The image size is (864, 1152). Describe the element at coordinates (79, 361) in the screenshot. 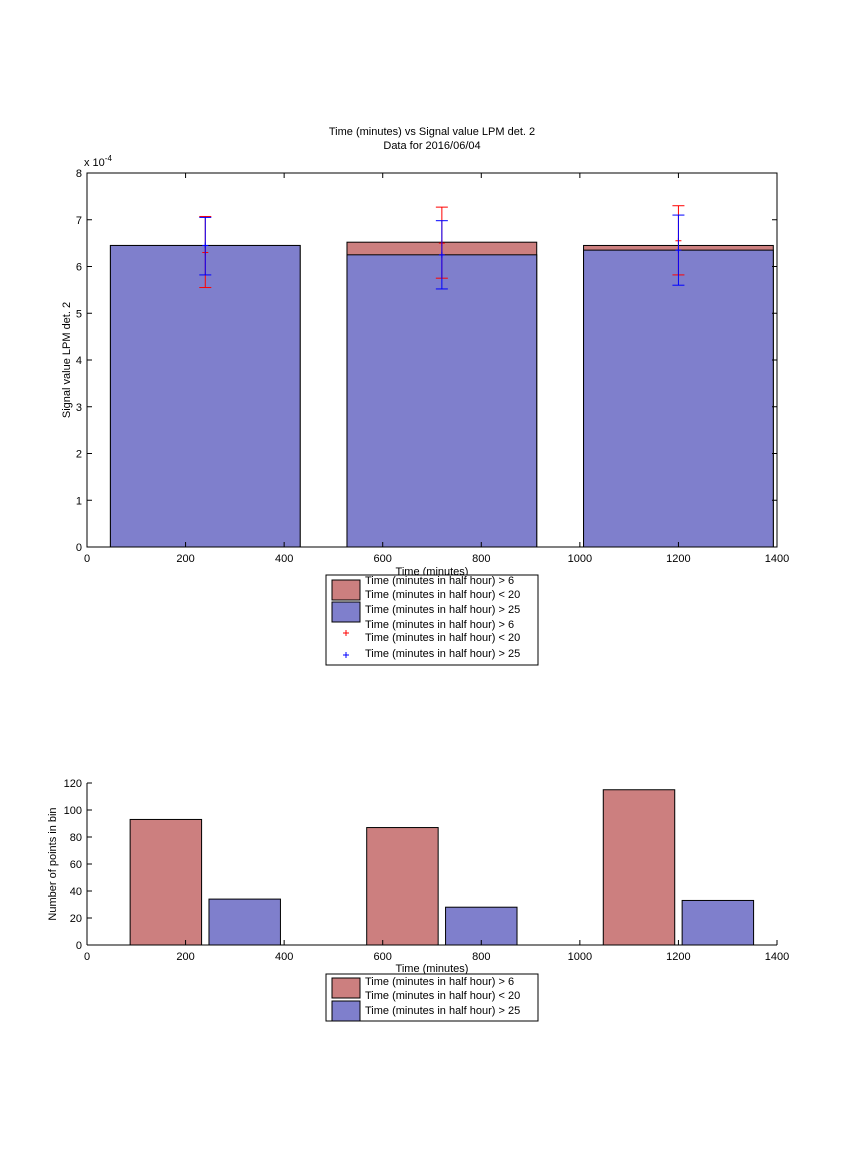

I see `y-tick-label: 4` at that location.